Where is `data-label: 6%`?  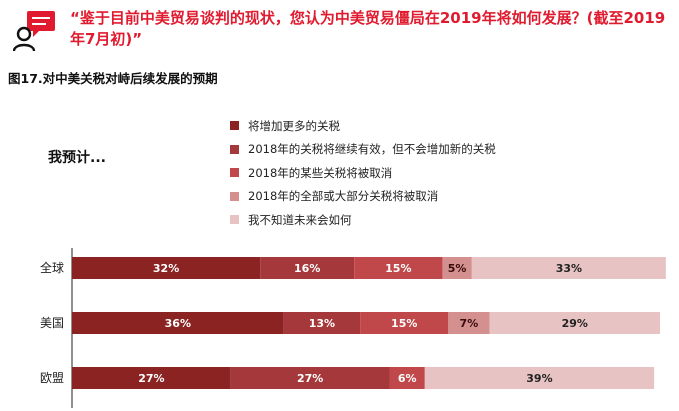
data-label: 6% is located at coordinates (407, 378).